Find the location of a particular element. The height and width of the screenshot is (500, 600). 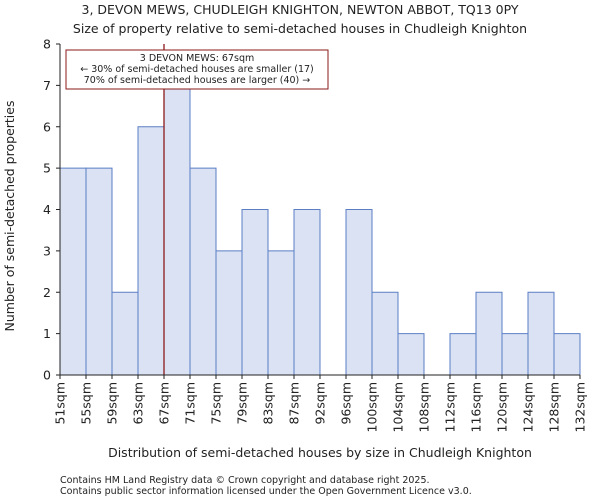

annotation-title: 3 DEVON MEWS: 67sqm is located at coordinates (197, 58).